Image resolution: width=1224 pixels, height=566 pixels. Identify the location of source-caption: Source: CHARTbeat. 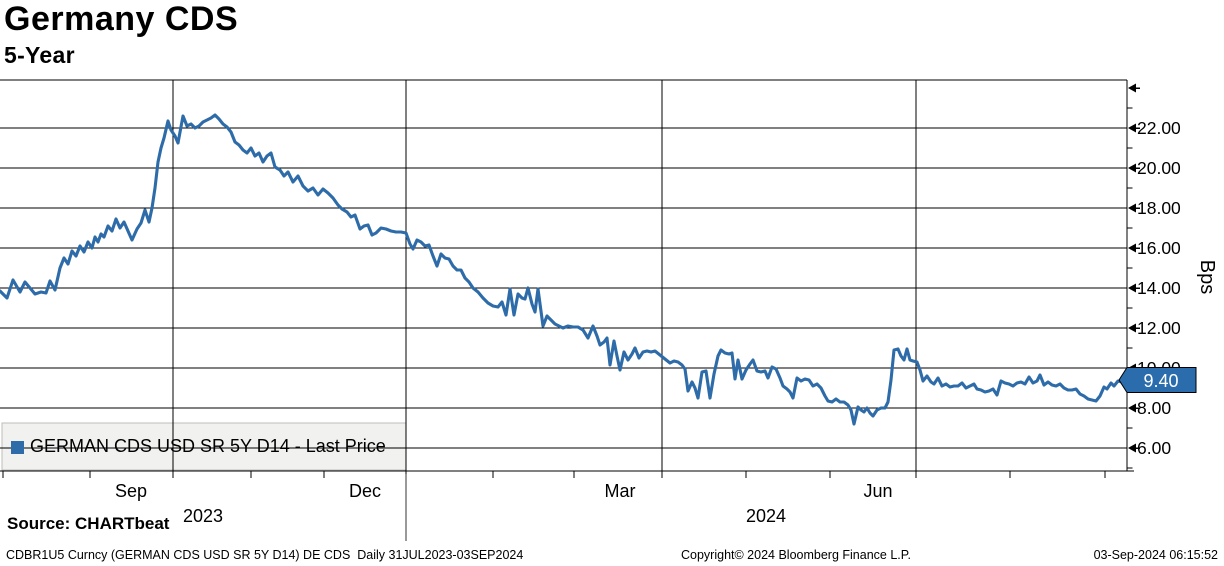
(88, 523).